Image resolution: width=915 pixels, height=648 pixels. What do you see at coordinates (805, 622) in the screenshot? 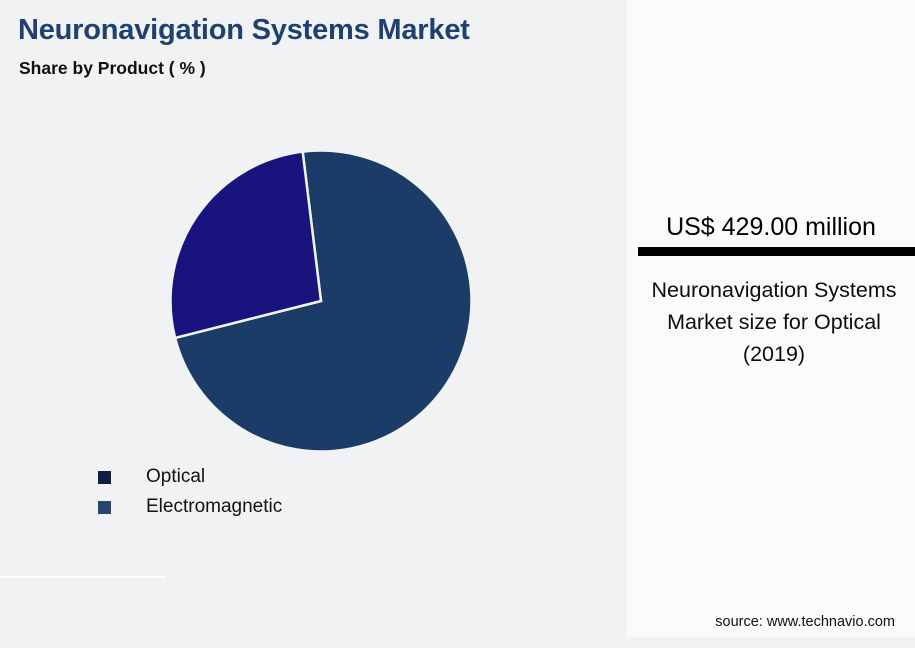
I see `source-note: source: www.technavio.com` at bounding box center [805, 622].